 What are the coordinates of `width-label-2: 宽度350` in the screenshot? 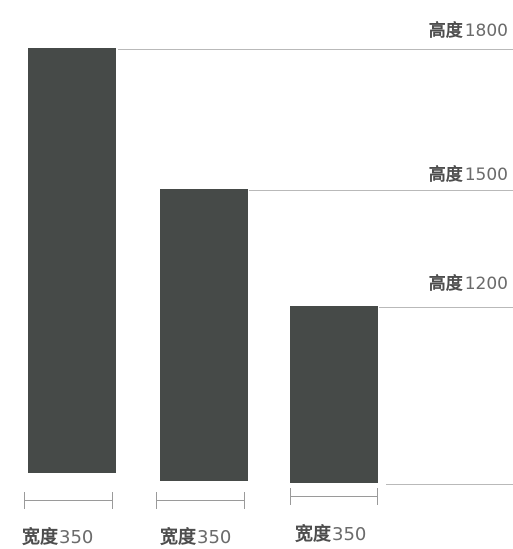 It's located at (195, 536).